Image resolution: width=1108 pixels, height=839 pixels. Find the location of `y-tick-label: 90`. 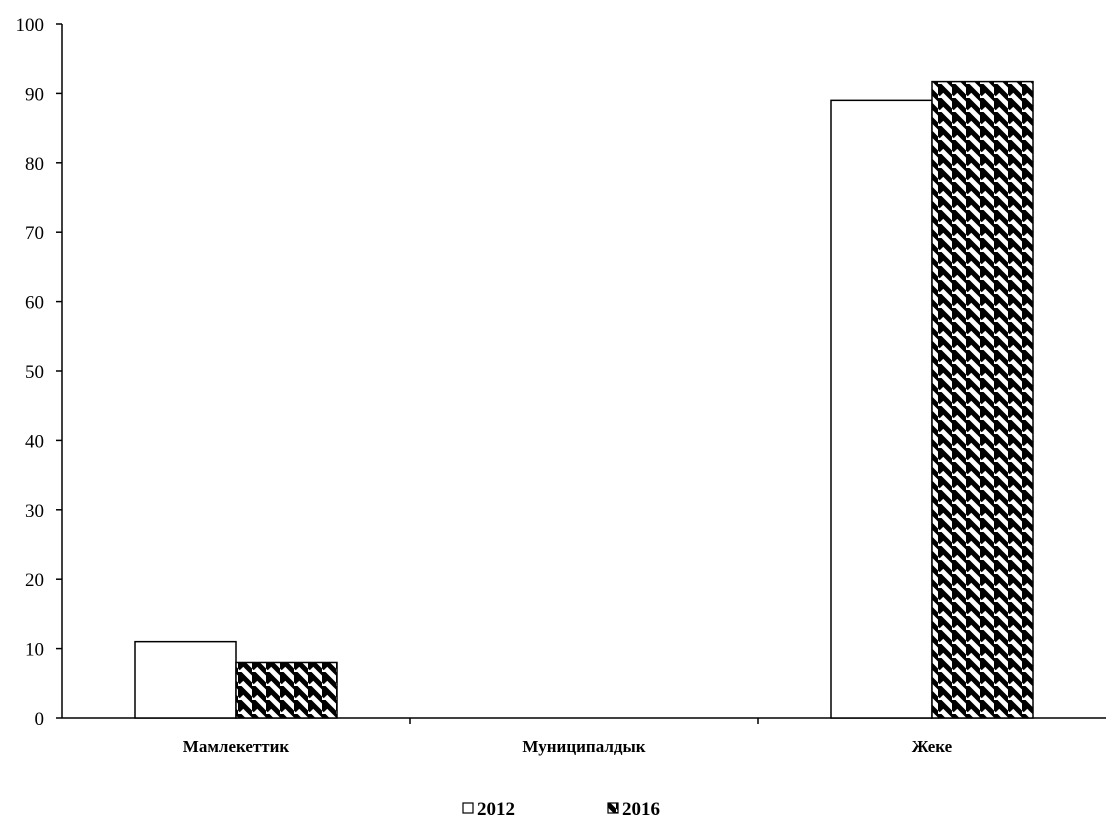

y-tick-label: 90 is located at coordinates (34, 94).